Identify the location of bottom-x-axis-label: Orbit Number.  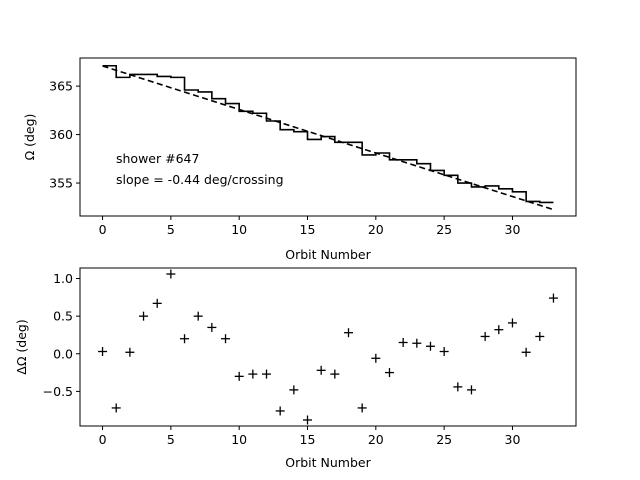
(328, 462).